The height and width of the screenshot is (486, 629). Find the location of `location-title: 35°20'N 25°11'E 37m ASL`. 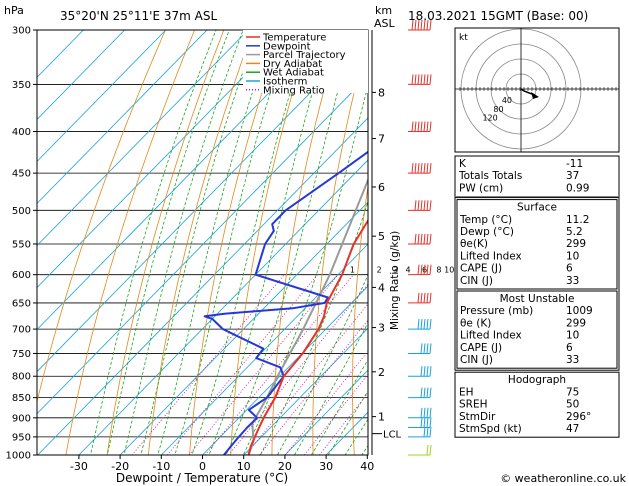

location-title: 35°20'N 25°11'E 37m ASL is located at coordinates (138, 16).